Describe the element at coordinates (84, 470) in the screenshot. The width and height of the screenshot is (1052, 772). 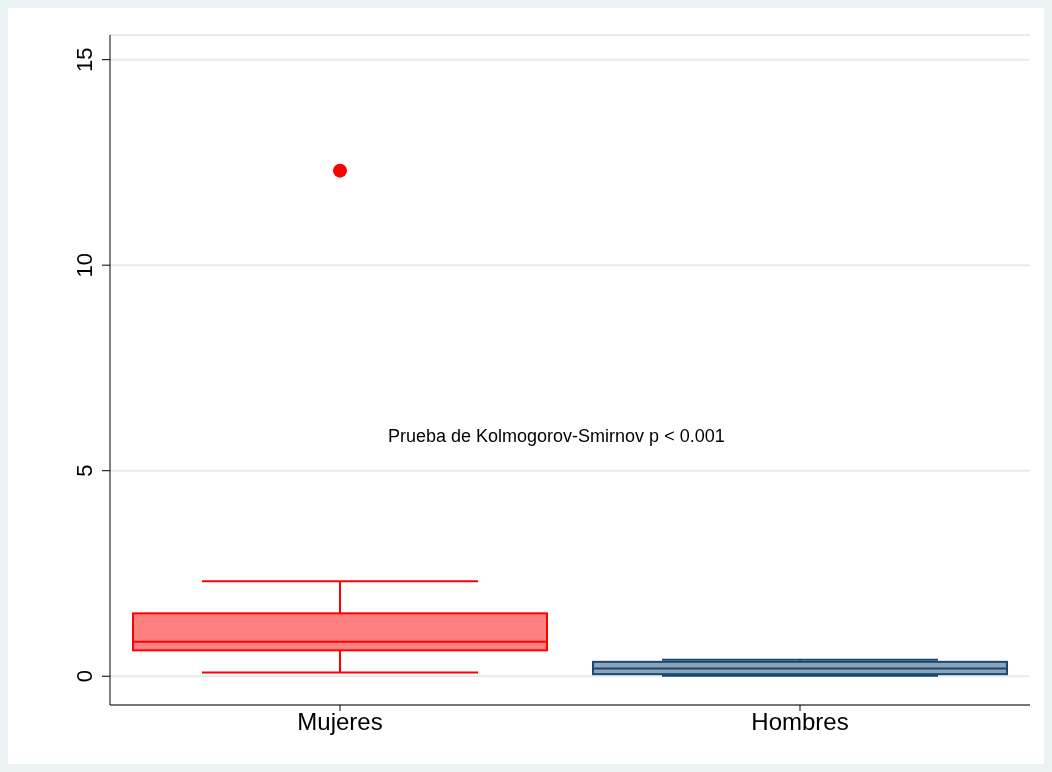
I see `y-tick-label: 5` at that location.